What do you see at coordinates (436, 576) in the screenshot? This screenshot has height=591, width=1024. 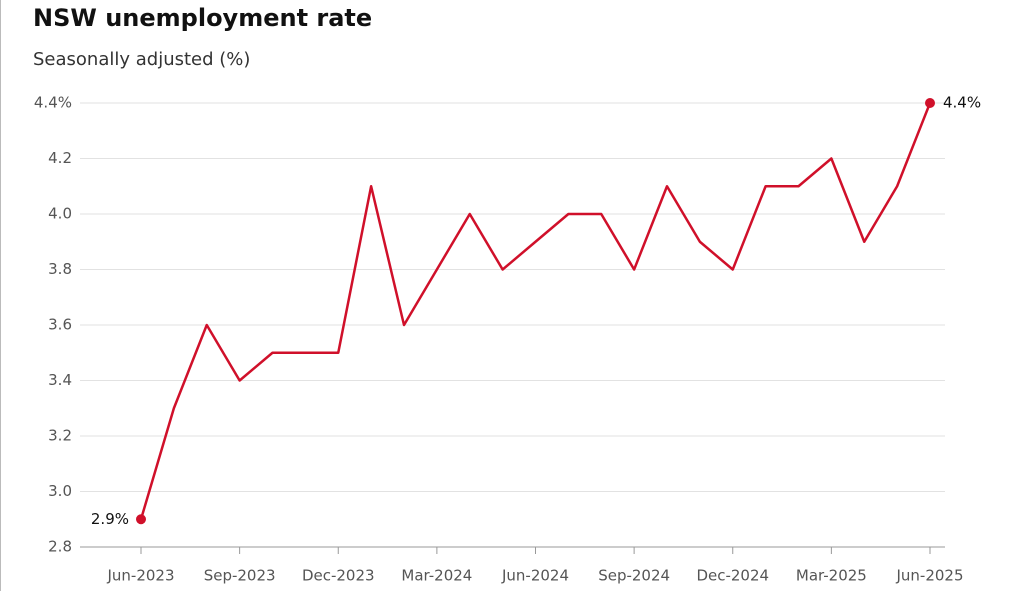 I see `x-tick-label: Mar-2024` at bounding box center [436, 576].